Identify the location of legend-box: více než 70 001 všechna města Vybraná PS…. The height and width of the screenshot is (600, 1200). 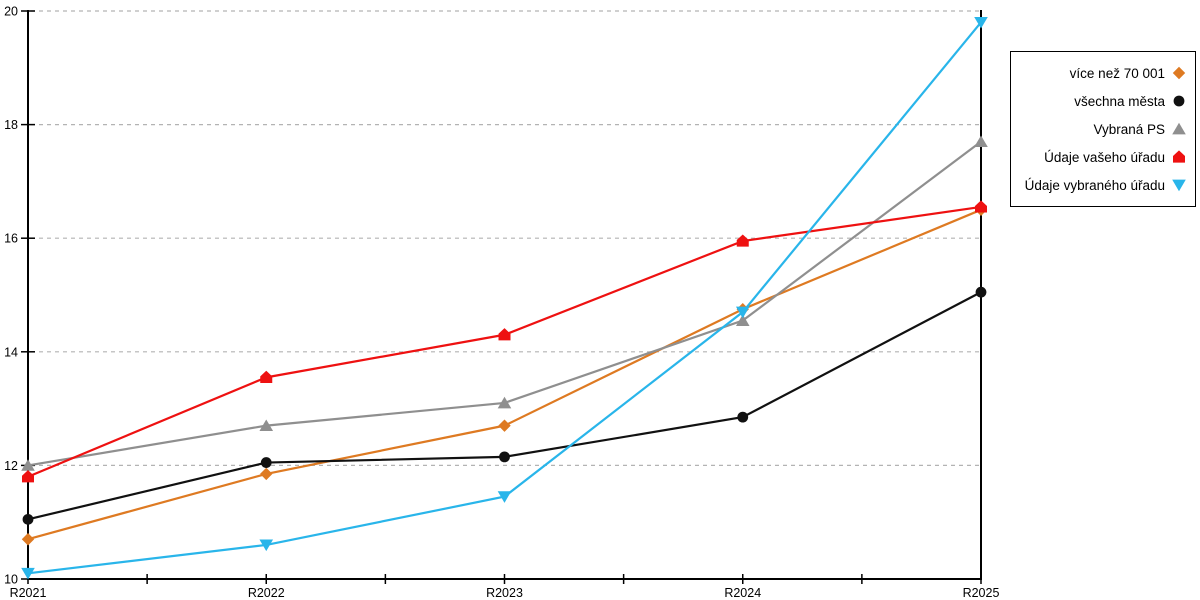
(1103, 129).